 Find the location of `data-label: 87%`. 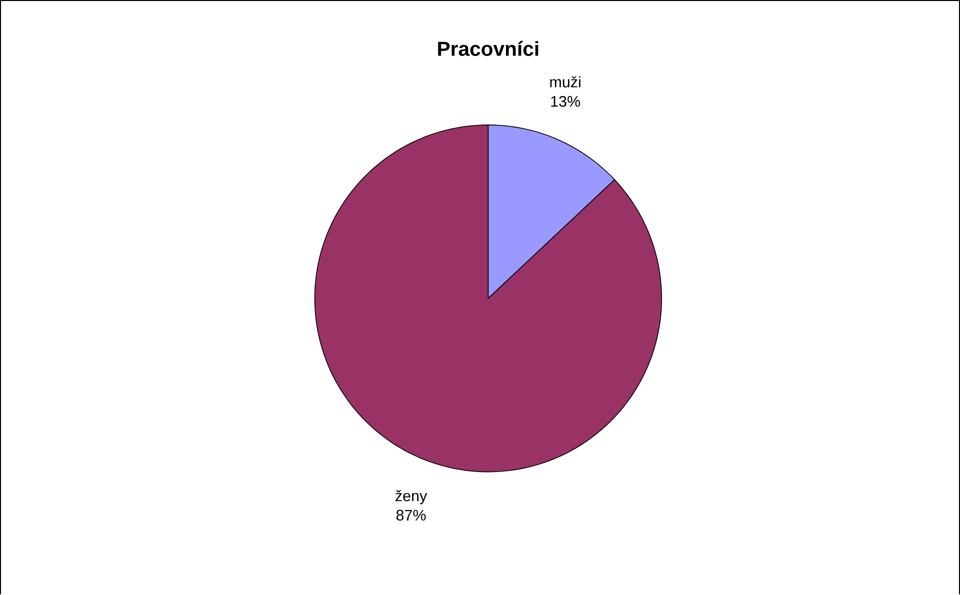

data-label: 87% is located at coordinates (411, 515).